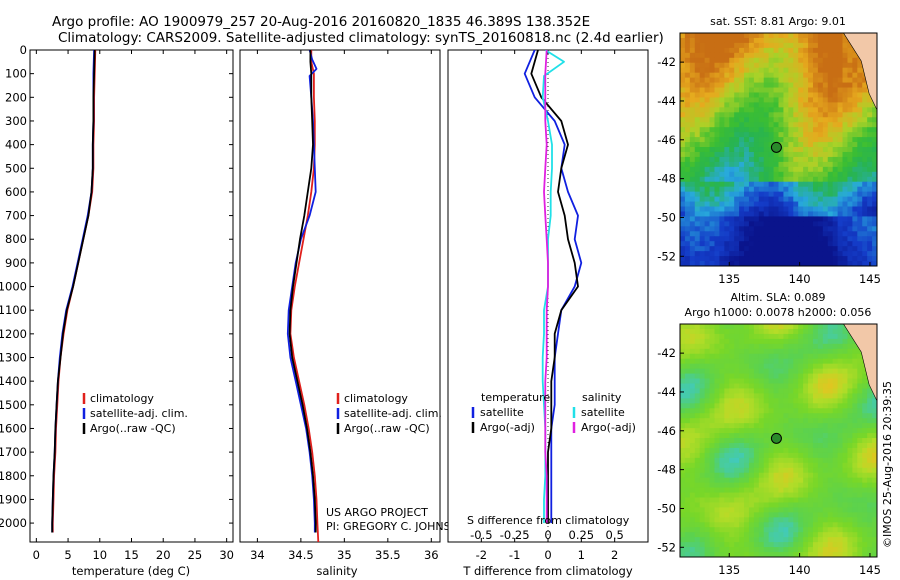 The width and height of the screenshot is (900, 580). What do you see at coordinates (776, 147) in the screenshot?
I see `argo-position-marker` at bounding box center [776, 147].